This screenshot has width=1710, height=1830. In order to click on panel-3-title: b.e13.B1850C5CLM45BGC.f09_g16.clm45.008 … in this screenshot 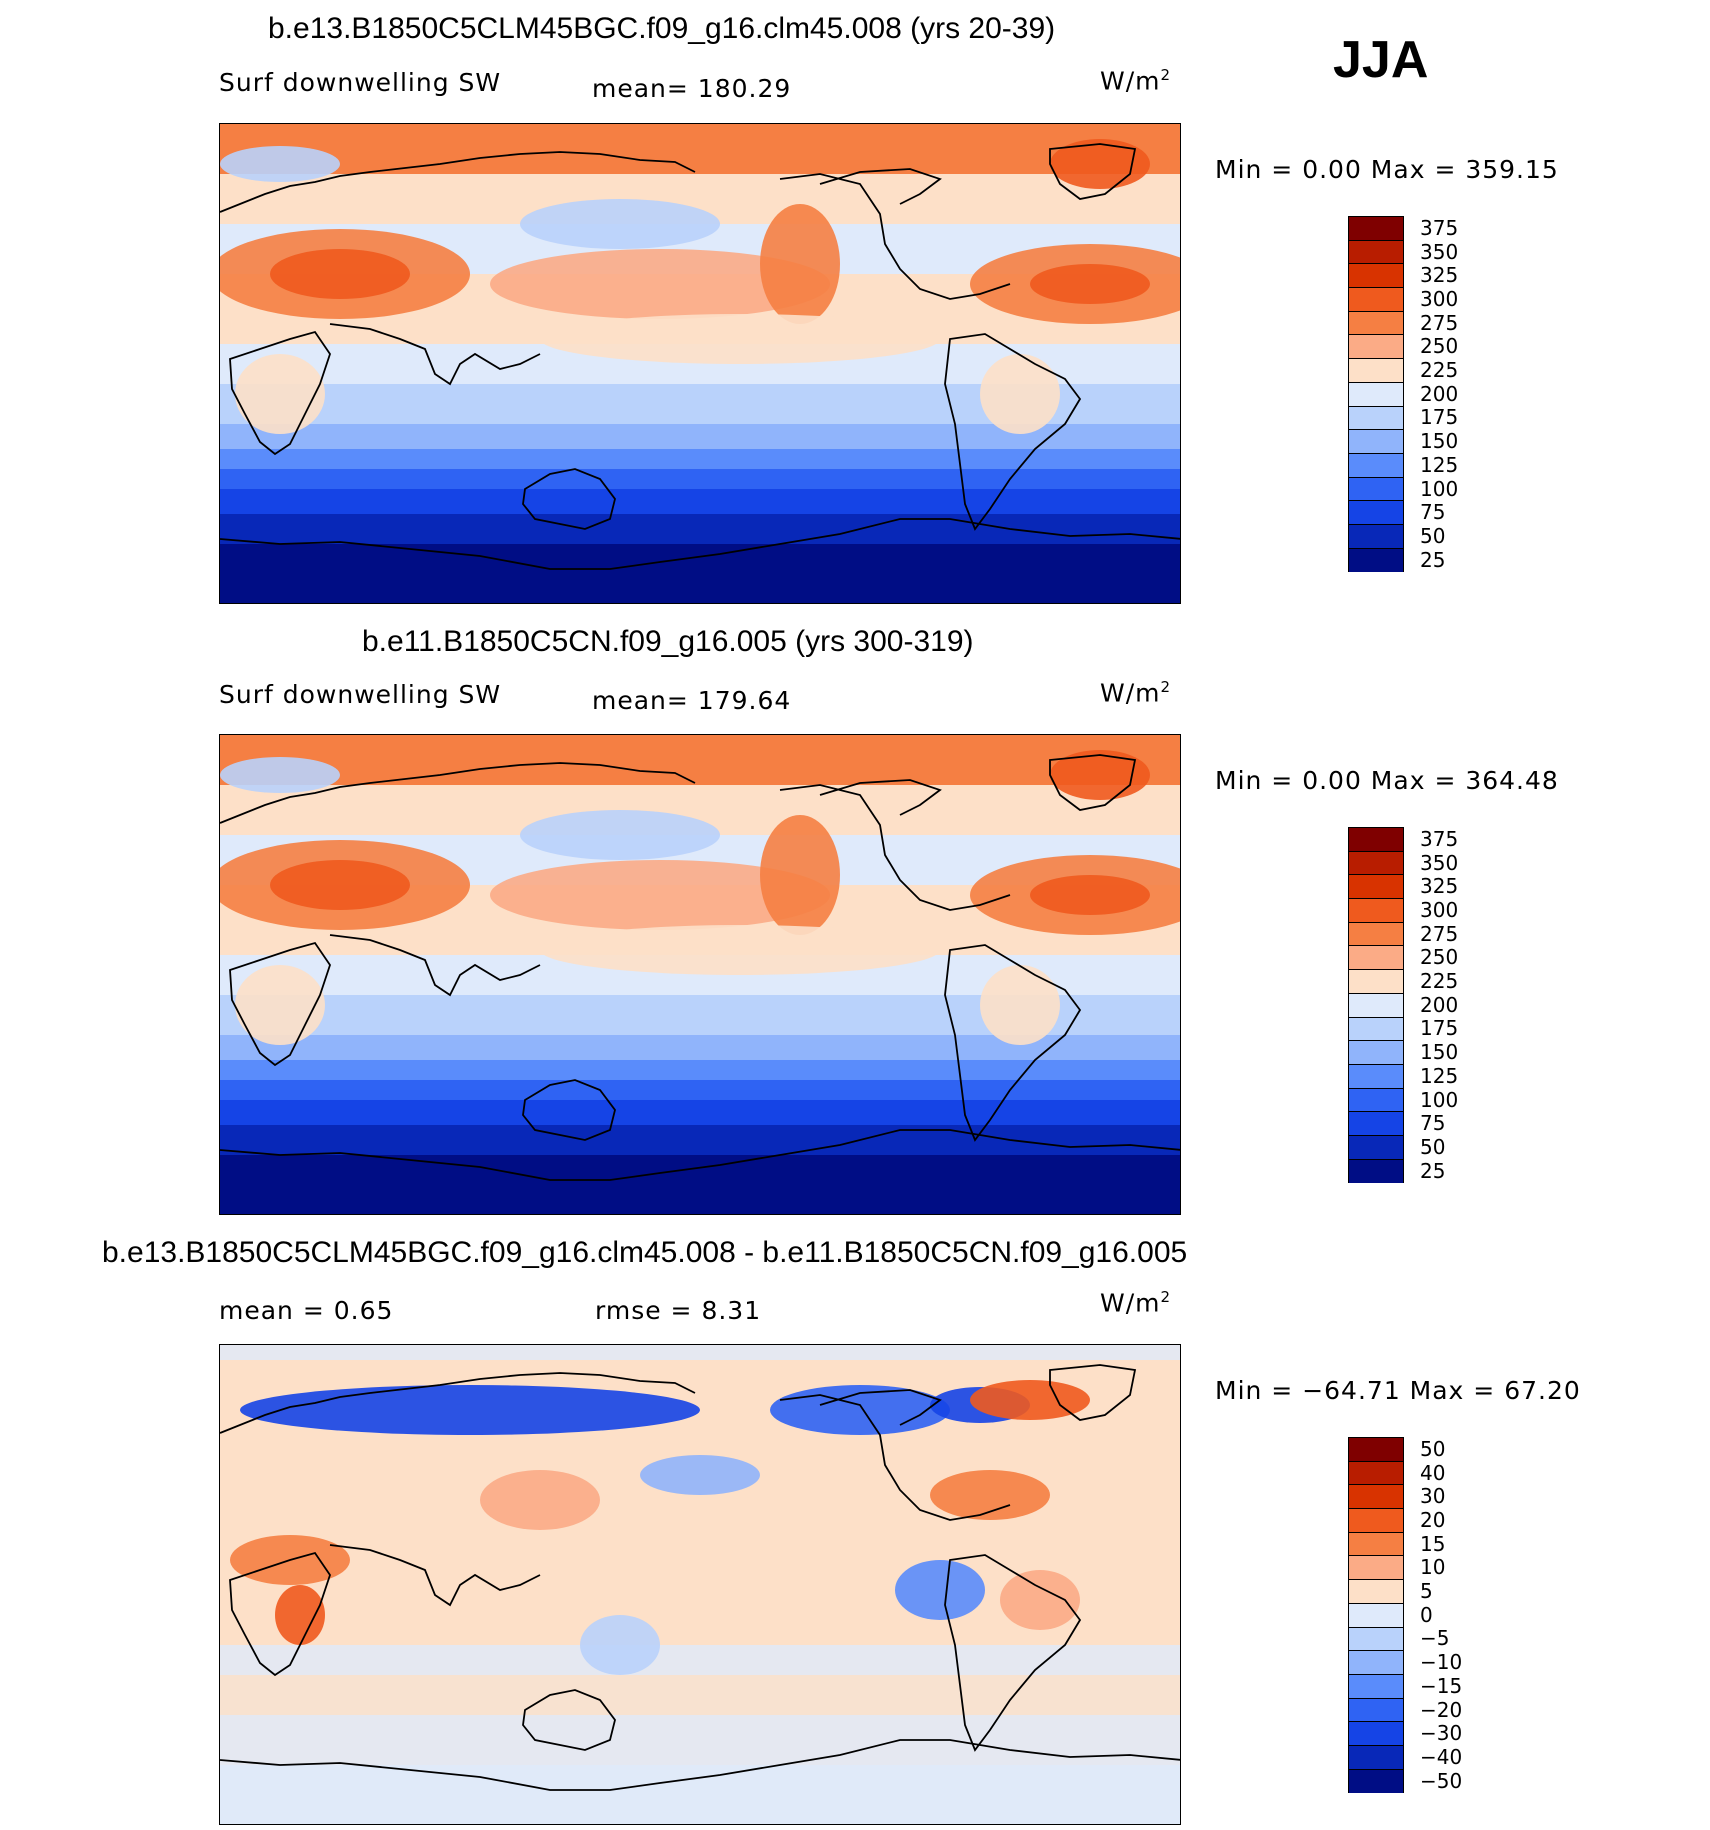, I will do `click(645, 1252)`.